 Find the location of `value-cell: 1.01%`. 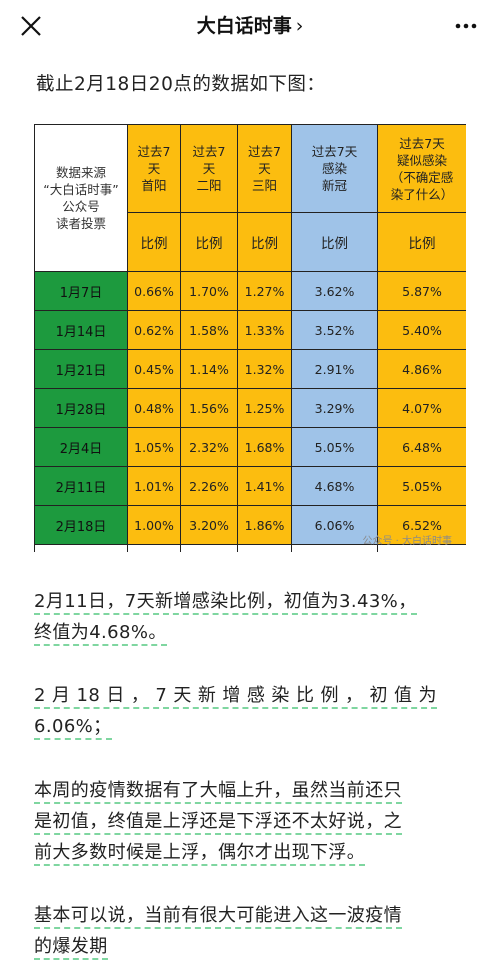

value-cell: 1.01% is located at coordinates (154, 486).